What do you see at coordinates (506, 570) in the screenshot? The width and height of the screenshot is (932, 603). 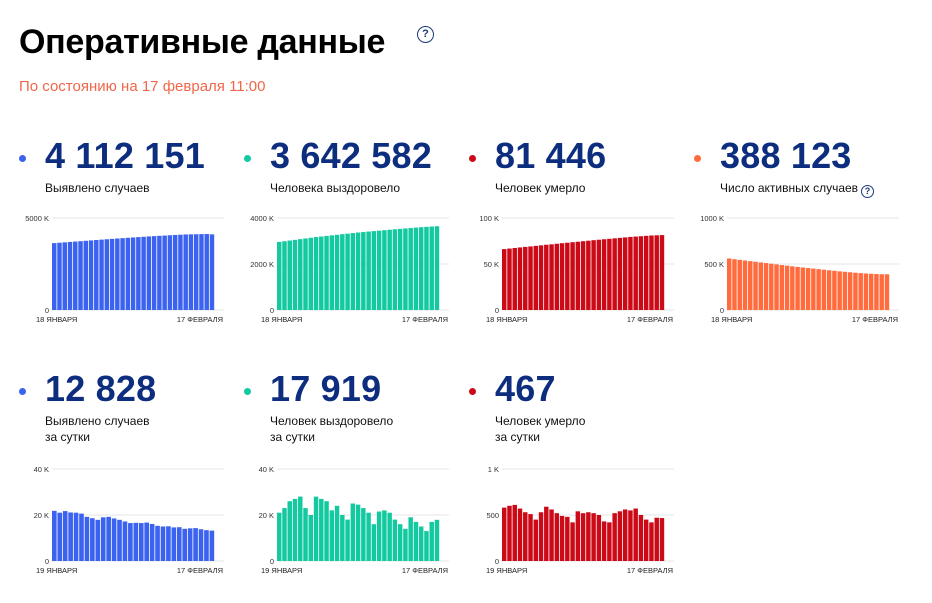 I see `x-tick-label: 19 ЯНВАРЯ` at bounding box center [506, 570].